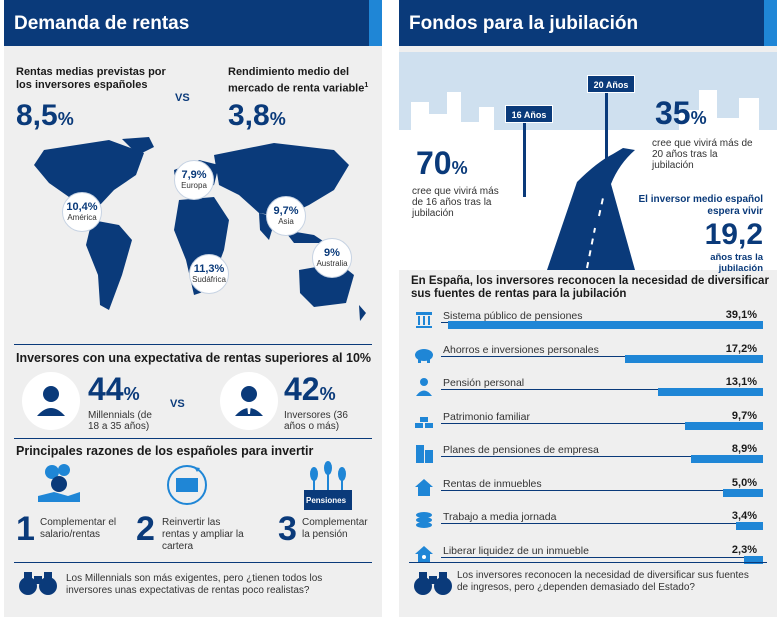  What do you see at coordinates (741, 315) in the screenshot?
I see `bar-value-label: 39,1%` at bounding box center [741, 315].